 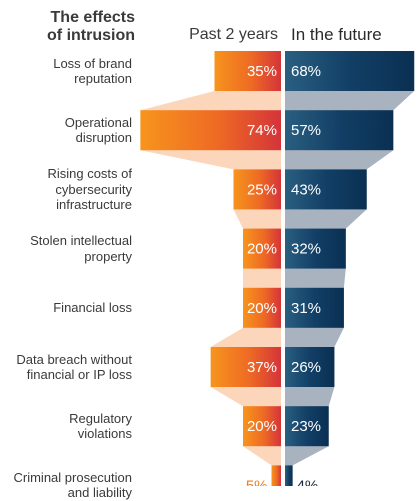 I want to click on chart-title-line2: of intrusion, so click(x=91, y=35).